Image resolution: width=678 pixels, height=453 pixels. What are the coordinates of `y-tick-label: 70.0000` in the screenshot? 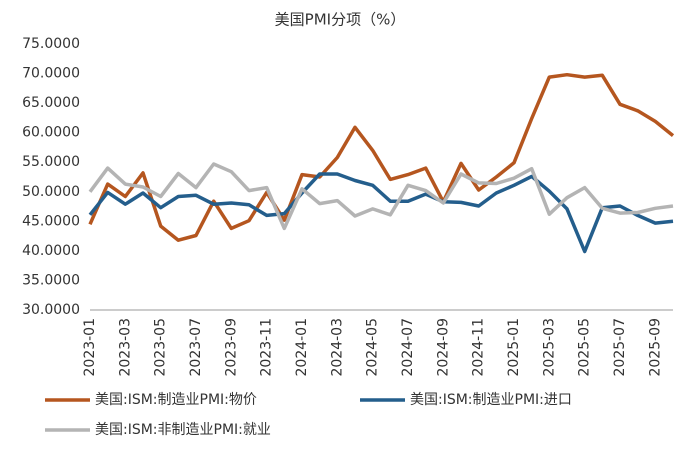 It's located at (51, 74).